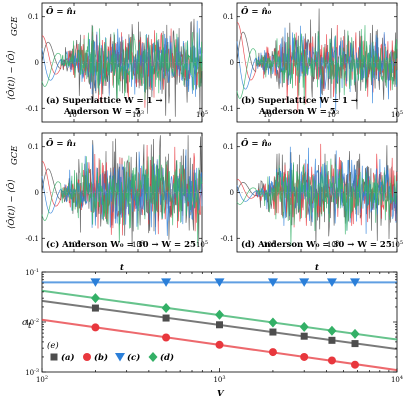  Describe the element at coordinates (61, 143) in the screenshot. I see `observable-label-c: Ô = n̂₁` at that location.